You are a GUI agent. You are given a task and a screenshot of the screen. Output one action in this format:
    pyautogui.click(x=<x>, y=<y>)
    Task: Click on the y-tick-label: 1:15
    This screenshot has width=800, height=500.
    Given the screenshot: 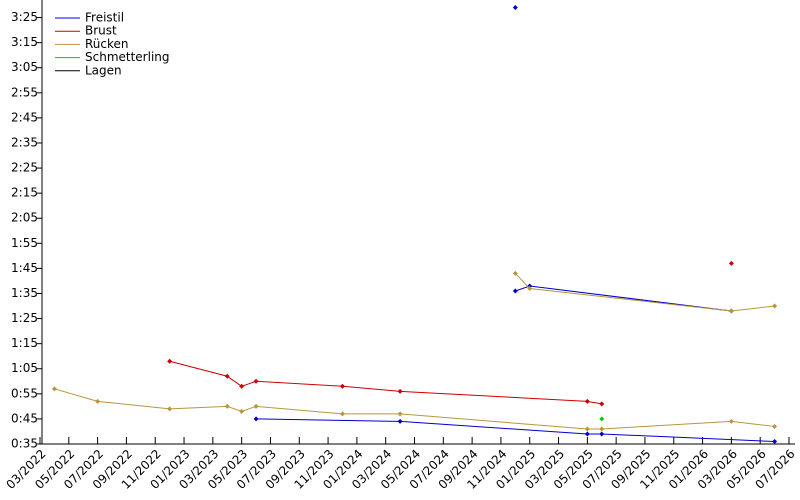 What is the action you would take?
    pyautogui.click(x=24, y=343)
    